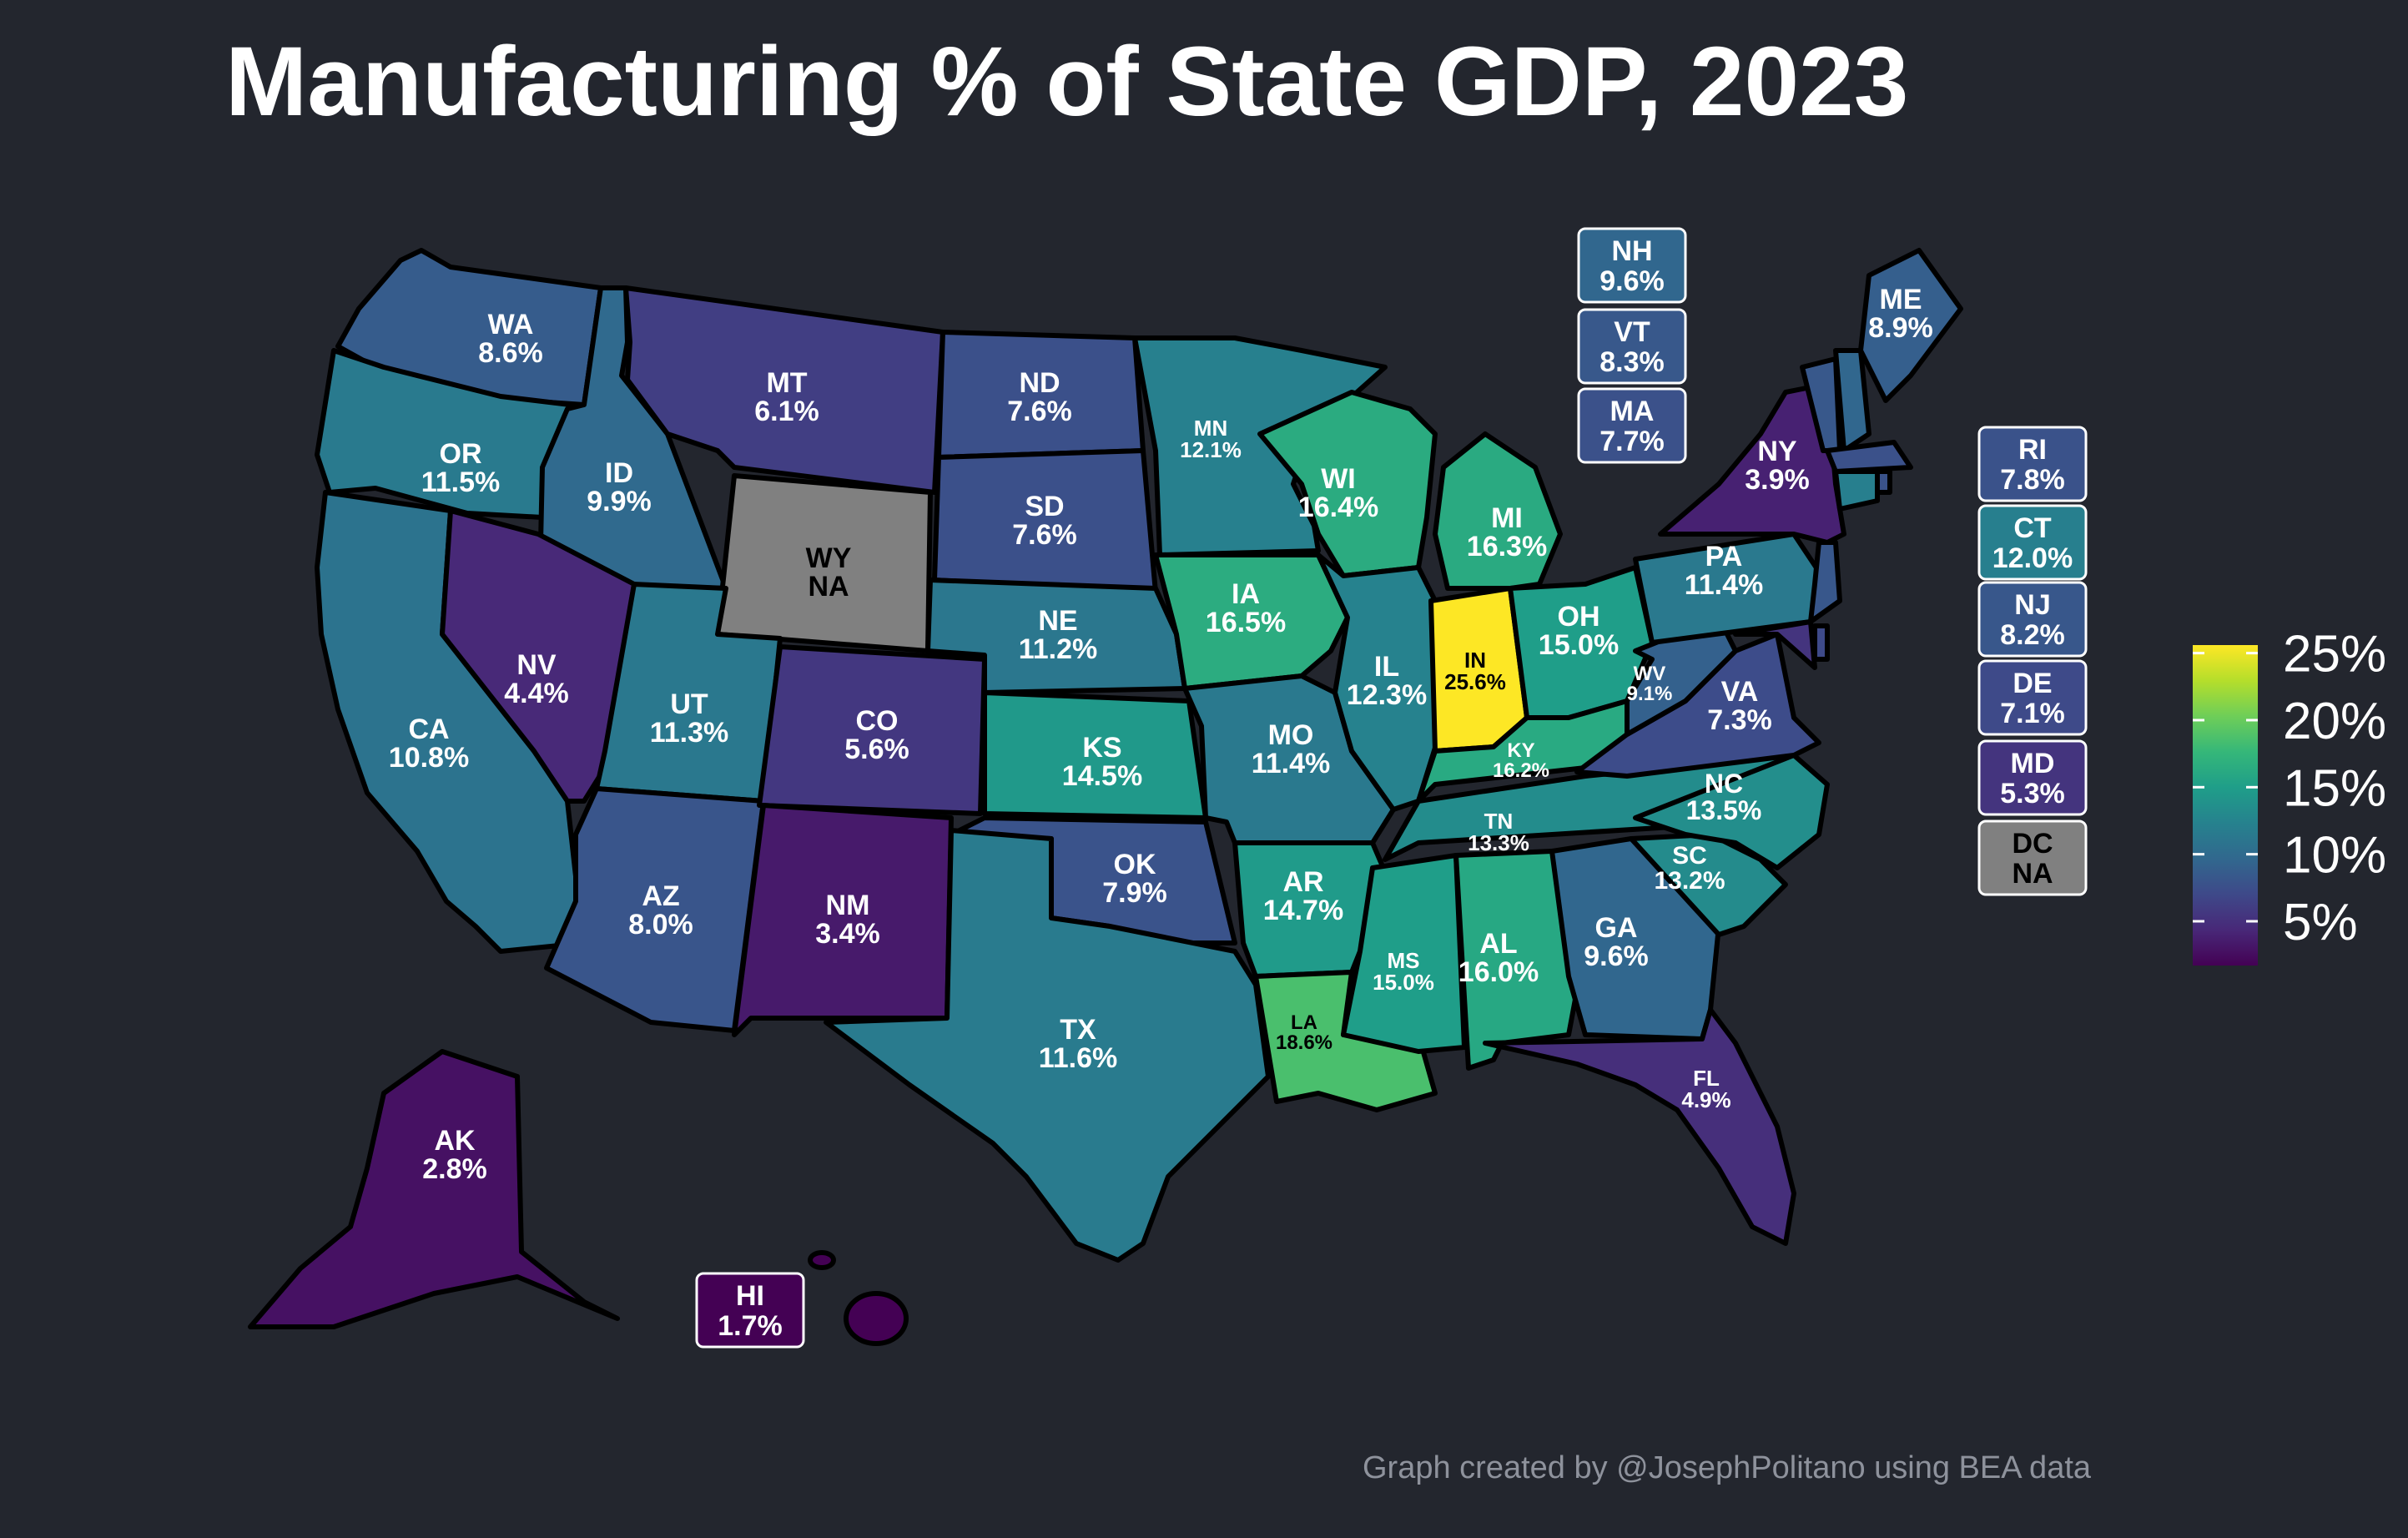 The height and width of the screenshot is (1538, 2408). I want to click on label-ne-abbr: NE, so click(1057, 621).